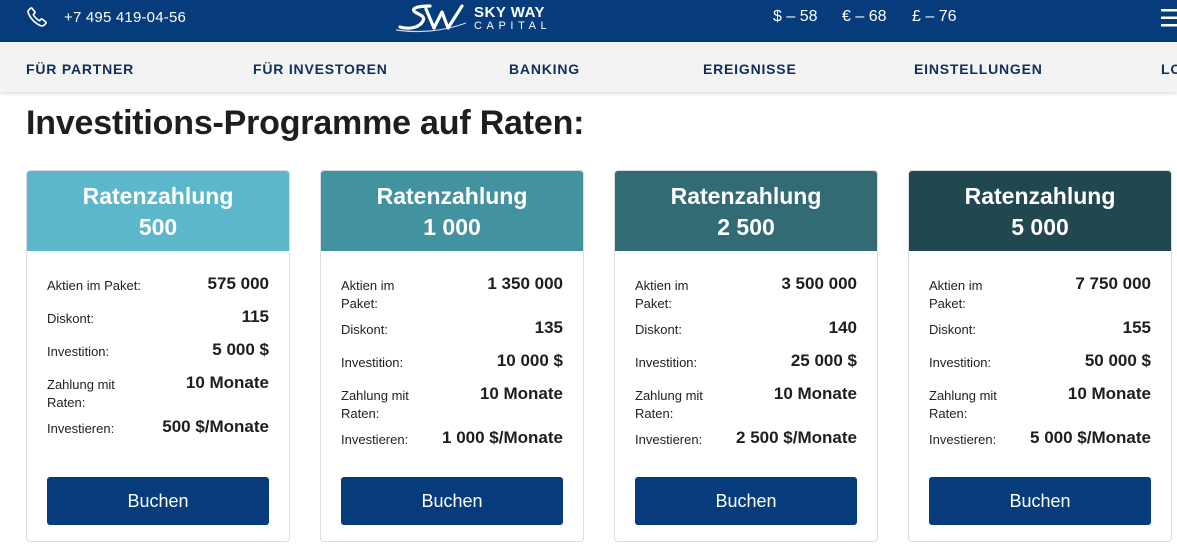 Image resolution: width=1177 pixels, height=553 pixels. Describe the element at coordinates (240, 349) in the screenshot. I see `detail-value: 5 000 $` at that location.